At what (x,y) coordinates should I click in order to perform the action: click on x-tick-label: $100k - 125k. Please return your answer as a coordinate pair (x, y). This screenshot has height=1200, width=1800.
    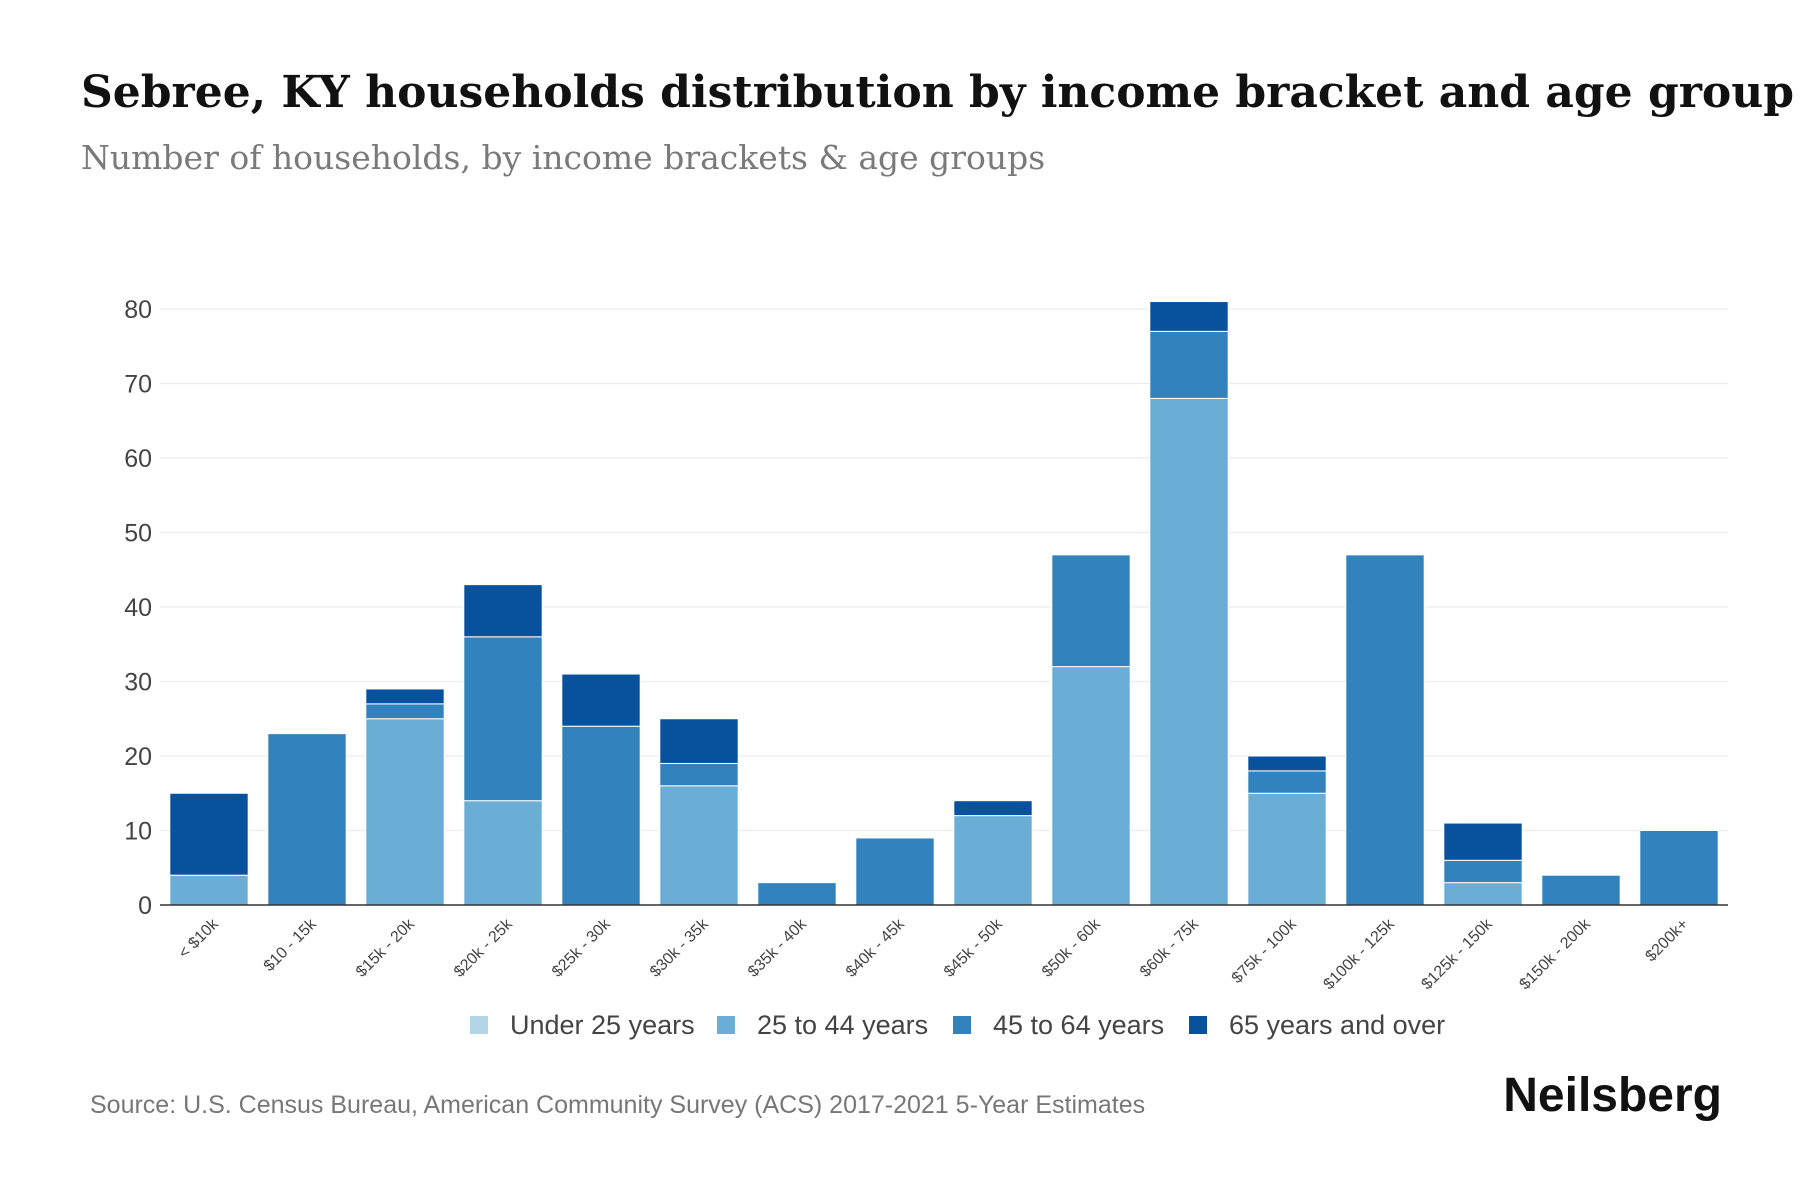
    Looking at the image, I should click on (1359, 954).